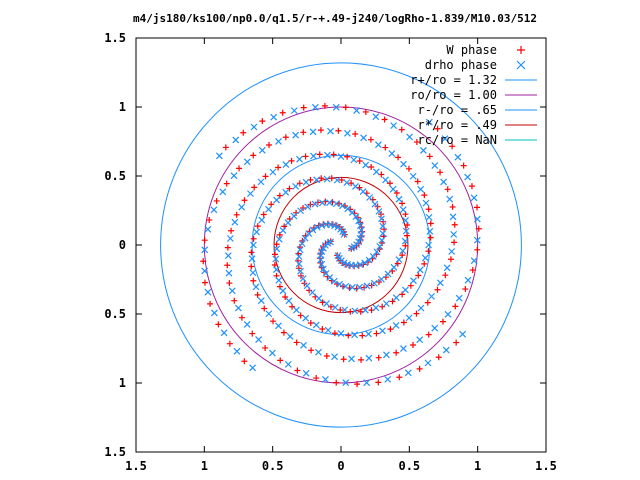 The width and height of the screenshot is (640, 480). What do you see at coordinates (115, 176) in the screenshot?
I see `y-tick-label: 0.5` at bounding box center [115, 176].